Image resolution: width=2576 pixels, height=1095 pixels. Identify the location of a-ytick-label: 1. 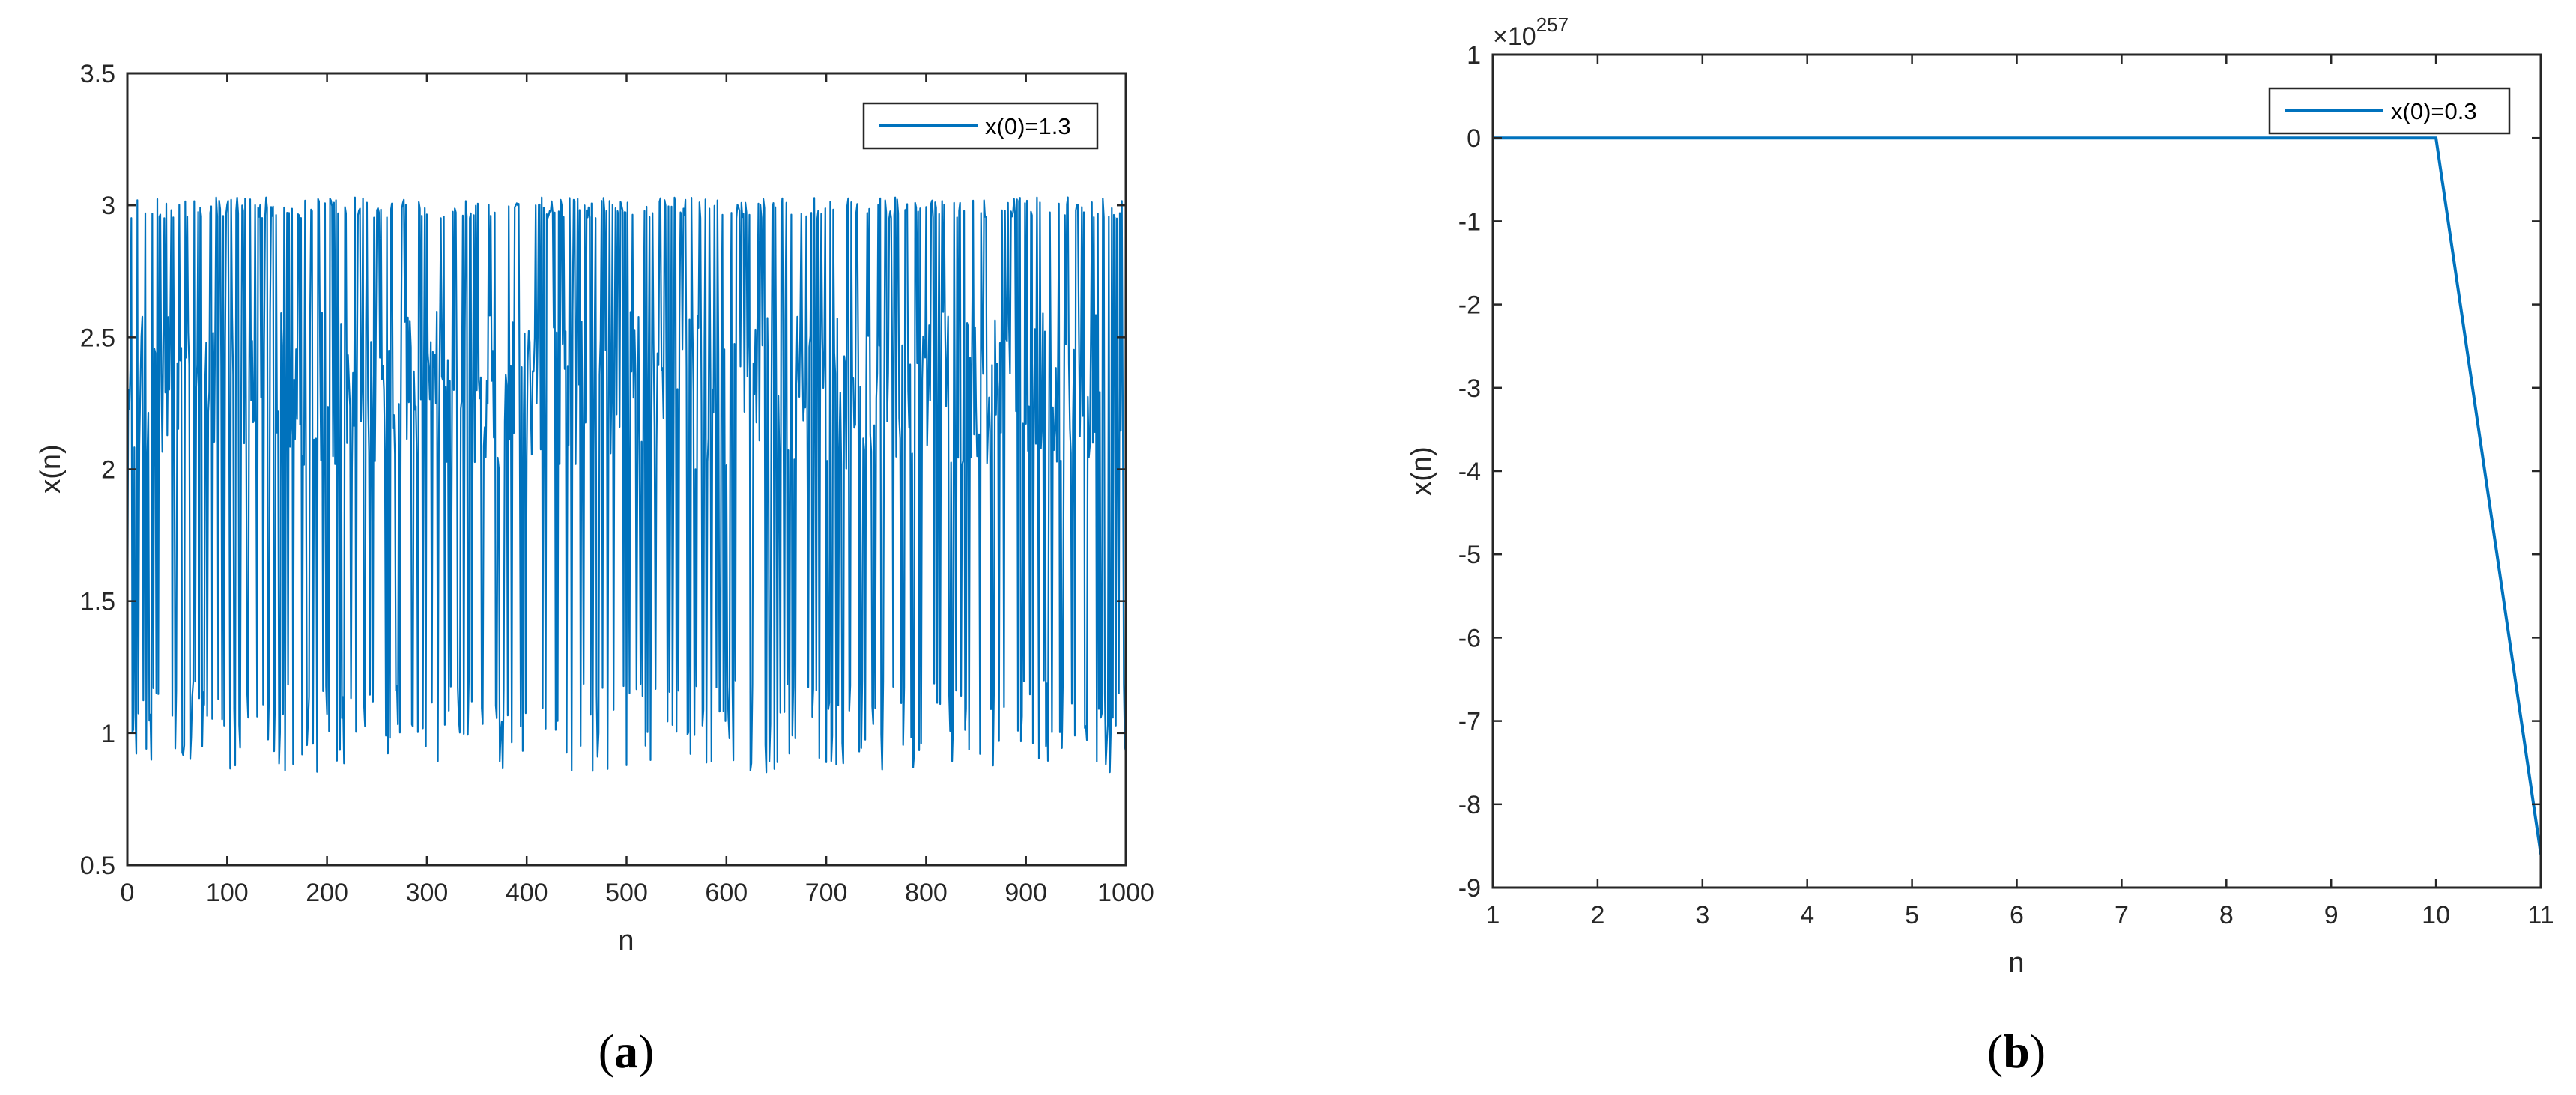
(108, 734).